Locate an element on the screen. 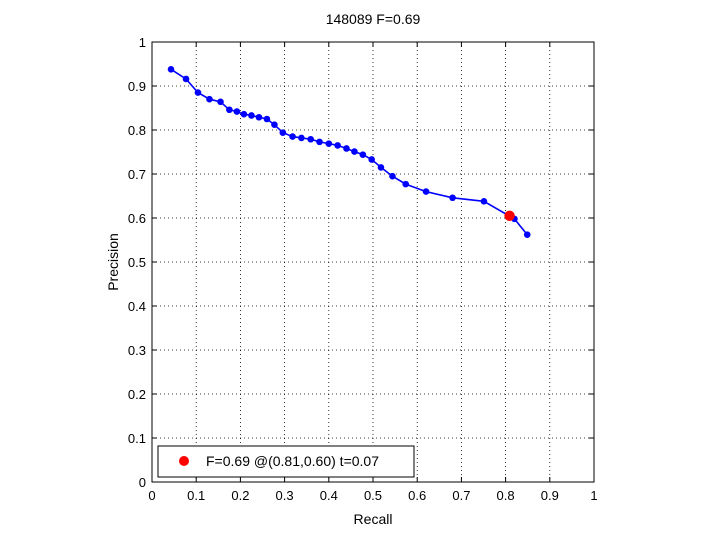 This screenshot has width=720, height=540. legend: F=0.69 @(0.81,0.60) t=0.07 is located at coordinates (286, 461).